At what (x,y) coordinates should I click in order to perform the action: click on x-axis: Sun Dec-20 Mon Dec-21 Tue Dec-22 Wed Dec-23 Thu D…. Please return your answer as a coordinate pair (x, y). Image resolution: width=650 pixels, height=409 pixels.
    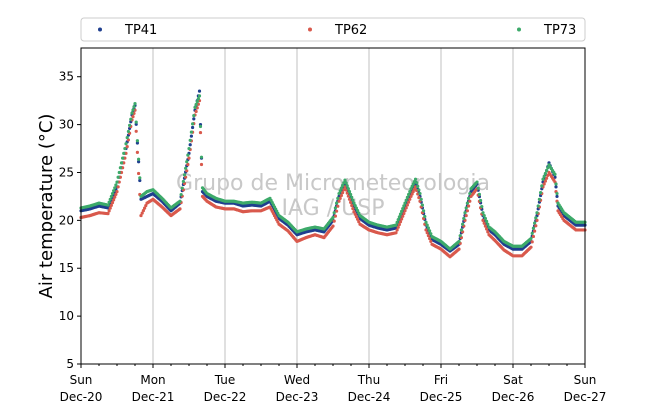
    Looking at the image, I should click on (333, 384).